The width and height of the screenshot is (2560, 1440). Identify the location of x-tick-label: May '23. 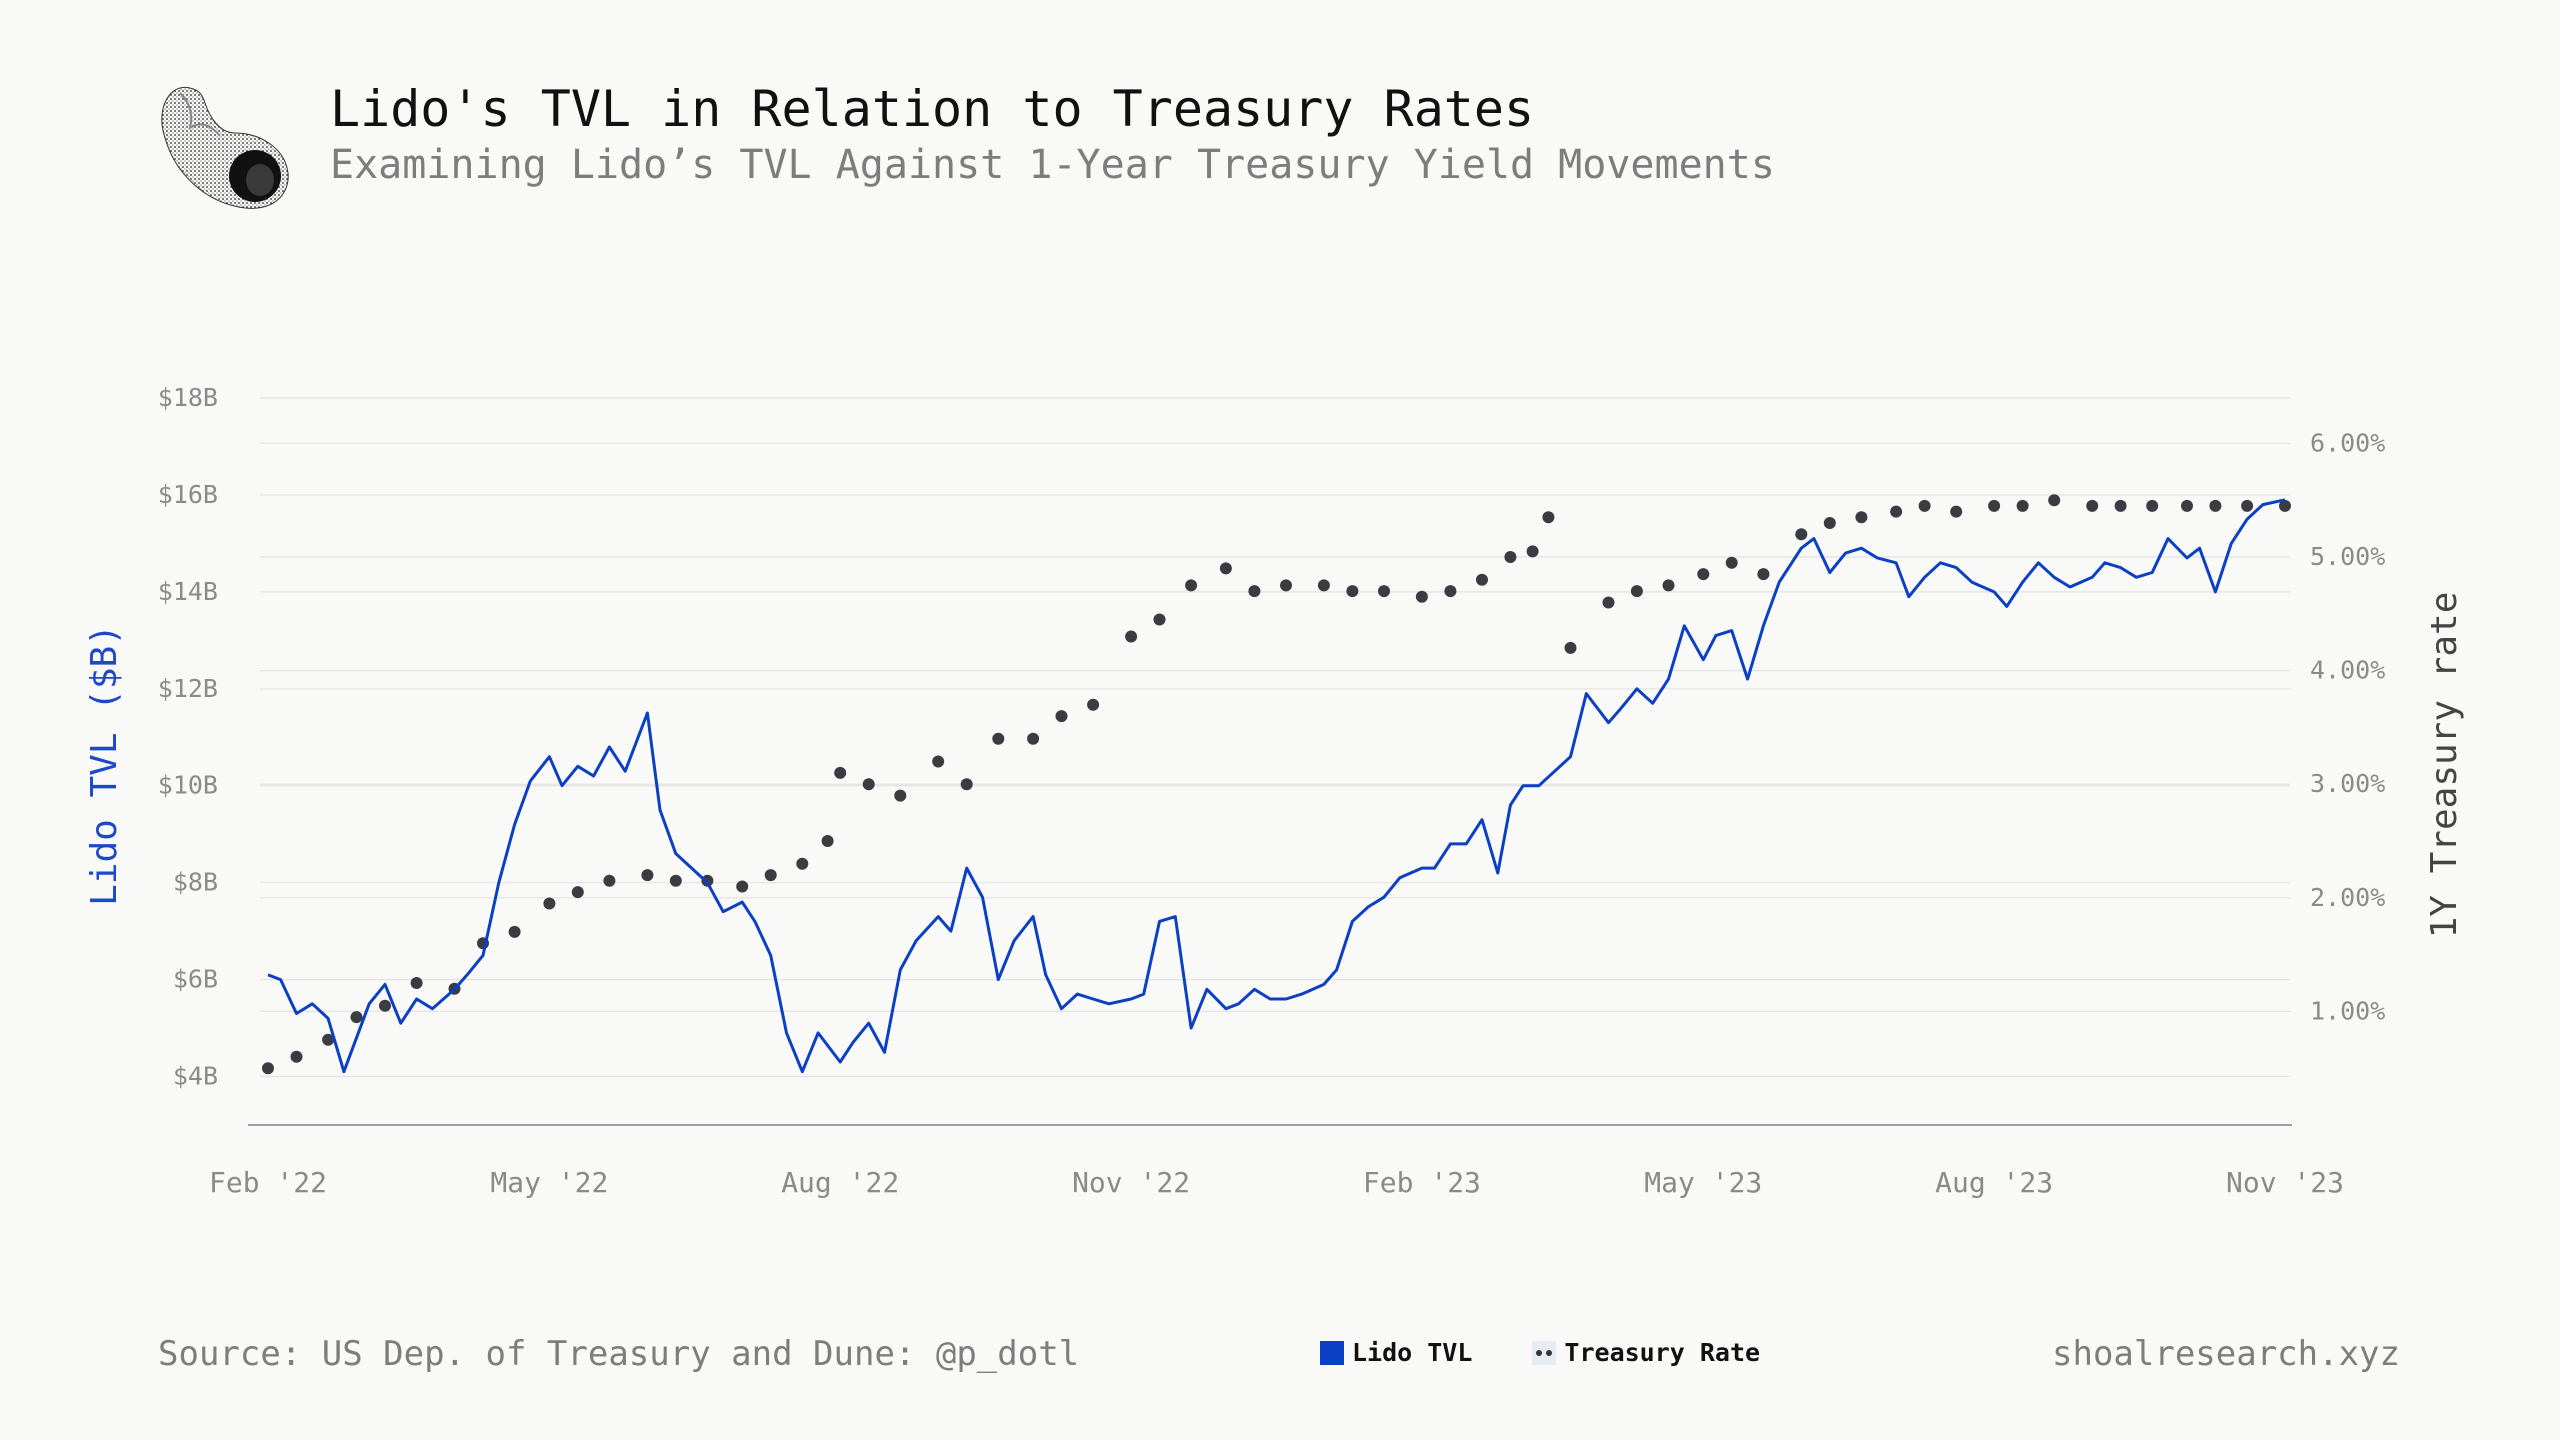
(1703, 1182).